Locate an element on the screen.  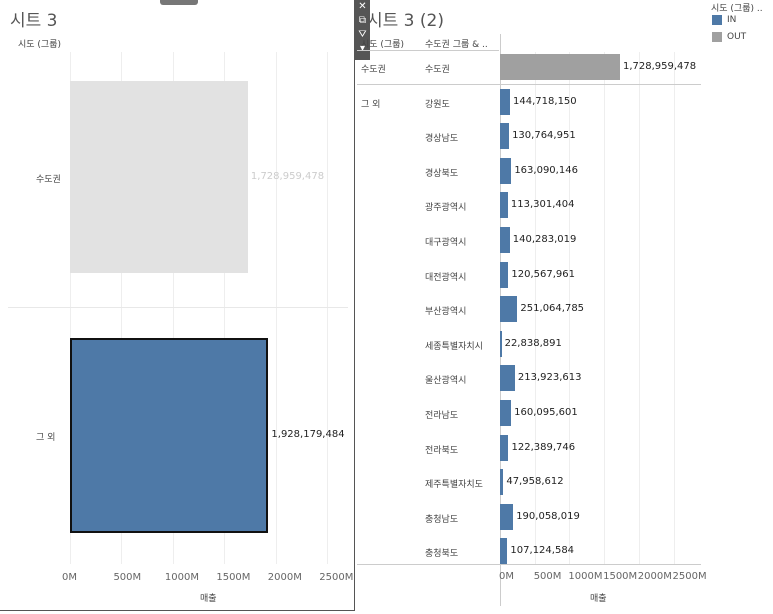
sheet-title: 시트 3 (2) is located at coordinates (405, 21).